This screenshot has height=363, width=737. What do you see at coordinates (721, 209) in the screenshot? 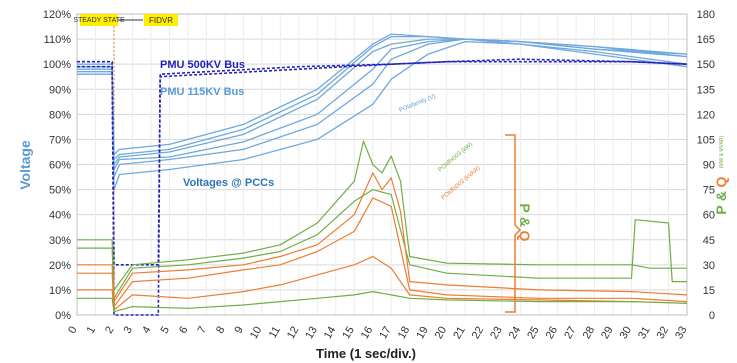
I see `y-right-p: P` at bounding box center [721, 209].